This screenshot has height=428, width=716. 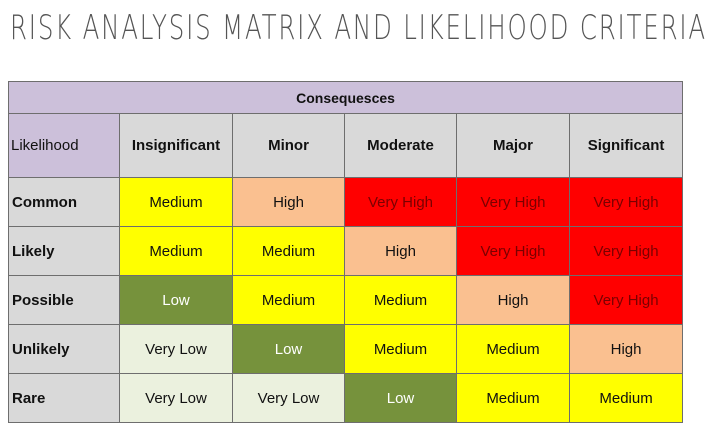 What do you see at coordinates (513, 145) in the screenshot?
I see `column-header: Major` at bounding box center [513, 145].